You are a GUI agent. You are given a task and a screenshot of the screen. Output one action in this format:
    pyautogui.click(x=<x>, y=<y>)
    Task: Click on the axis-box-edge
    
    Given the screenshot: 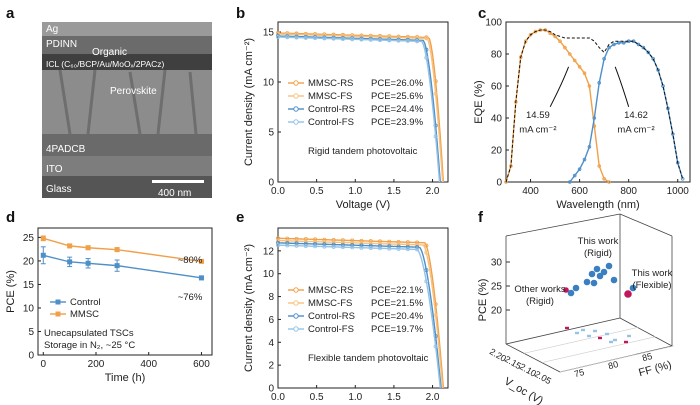 What is the action you would take?
    pyautogui.click(x=563, y=331)
    